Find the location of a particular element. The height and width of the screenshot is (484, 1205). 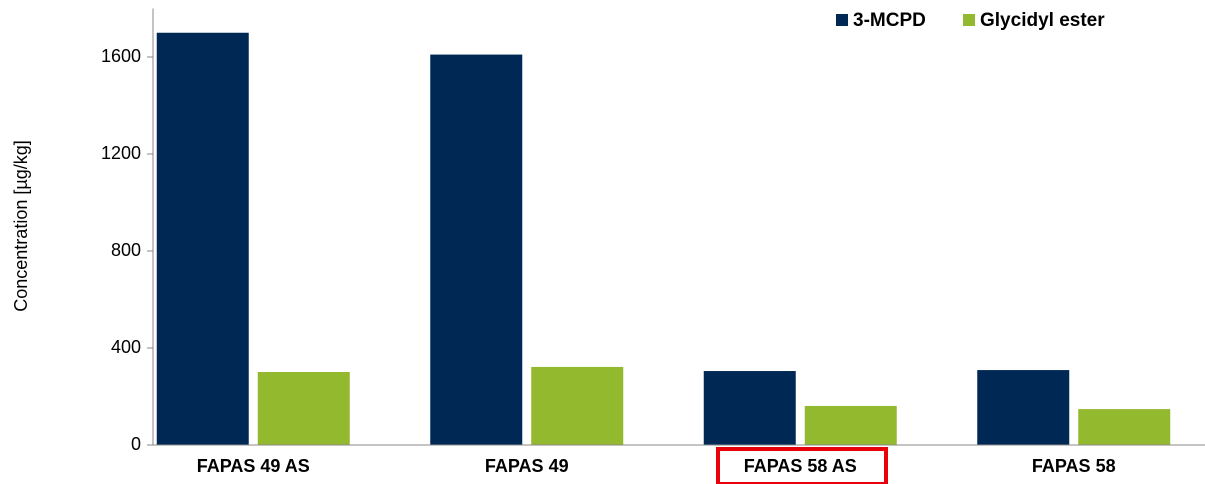

x-tick-label: FAPAS 58 is located at coordinates (1074, 466).